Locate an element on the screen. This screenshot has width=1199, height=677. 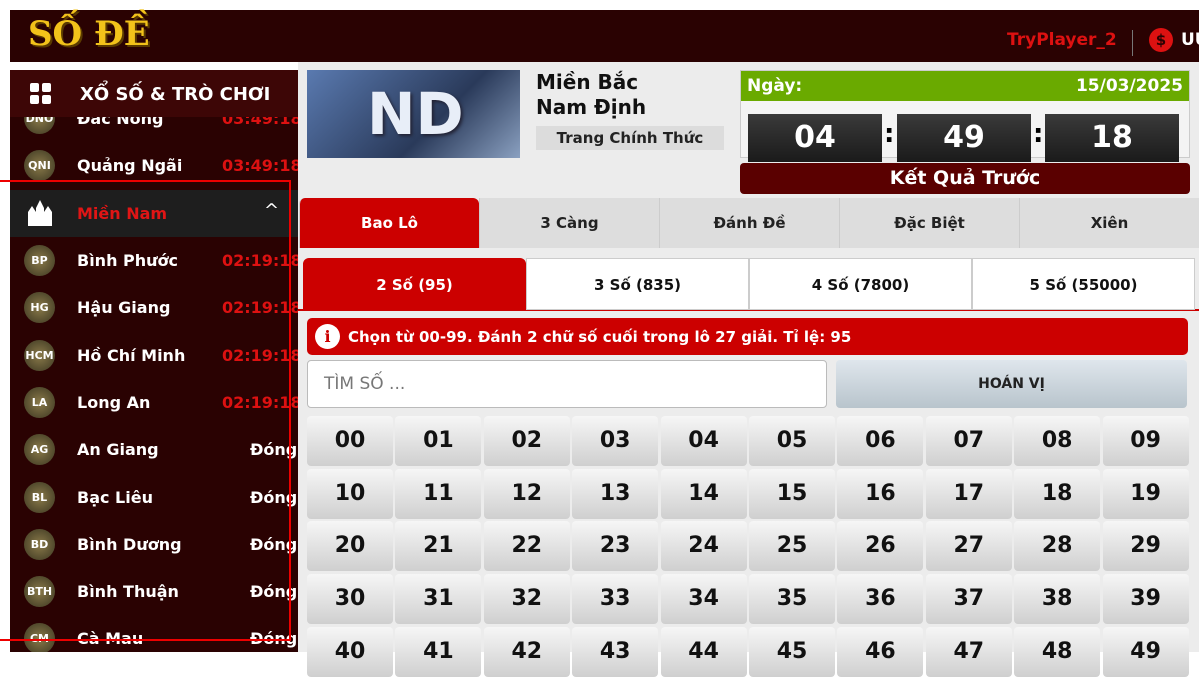
province-icon: QNI is located at coordinates (39, 165).